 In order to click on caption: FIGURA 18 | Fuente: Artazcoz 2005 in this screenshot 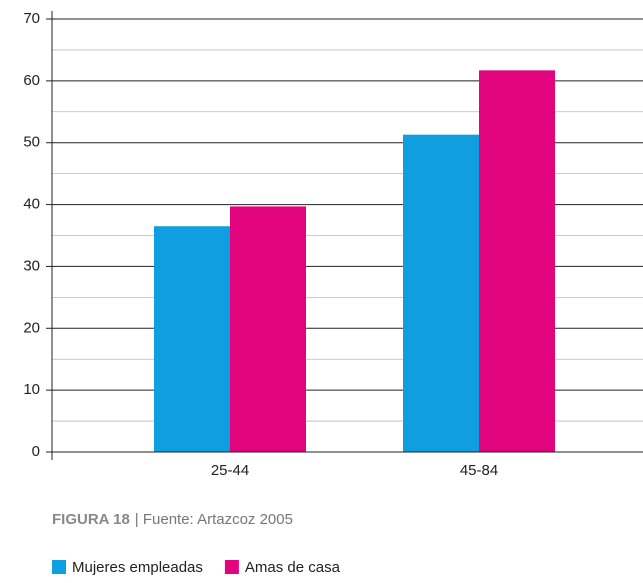, I will do `click(172, 519)`.